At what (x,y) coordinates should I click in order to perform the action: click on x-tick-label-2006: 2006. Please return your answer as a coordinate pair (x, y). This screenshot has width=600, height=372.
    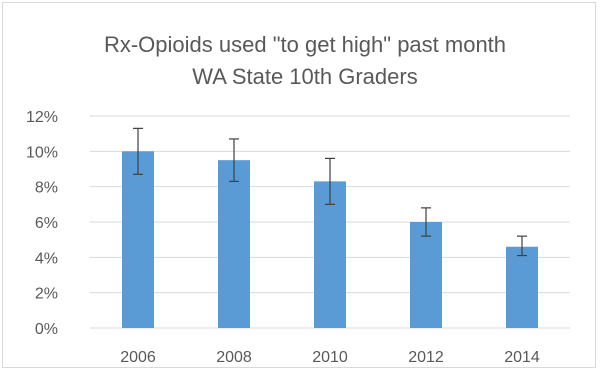
    Looking at the image, I should click on (138, 357).